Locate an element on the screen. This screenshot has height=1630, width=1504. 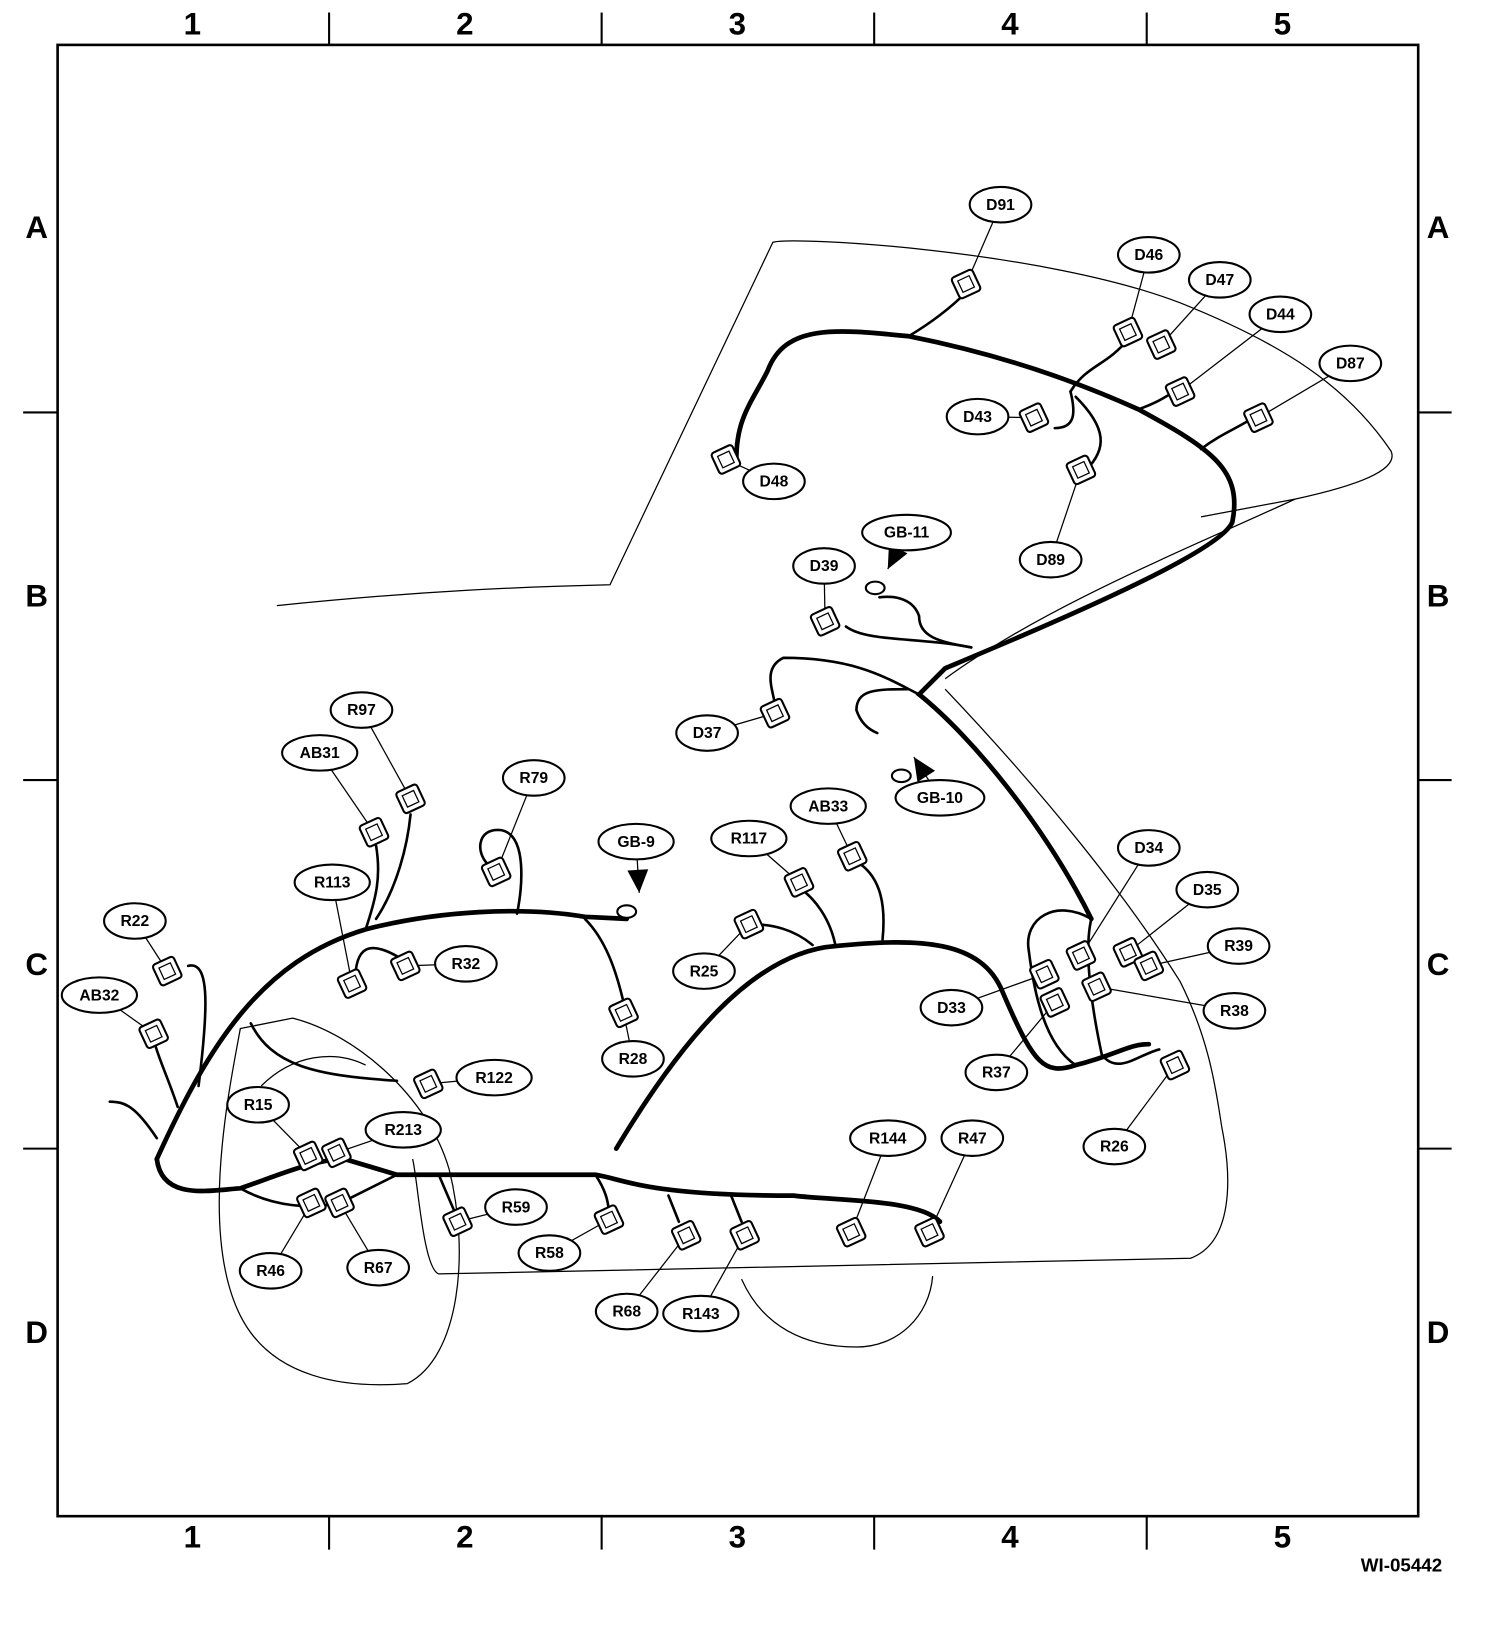
connector: R79 is located at coordinates (523, 823).